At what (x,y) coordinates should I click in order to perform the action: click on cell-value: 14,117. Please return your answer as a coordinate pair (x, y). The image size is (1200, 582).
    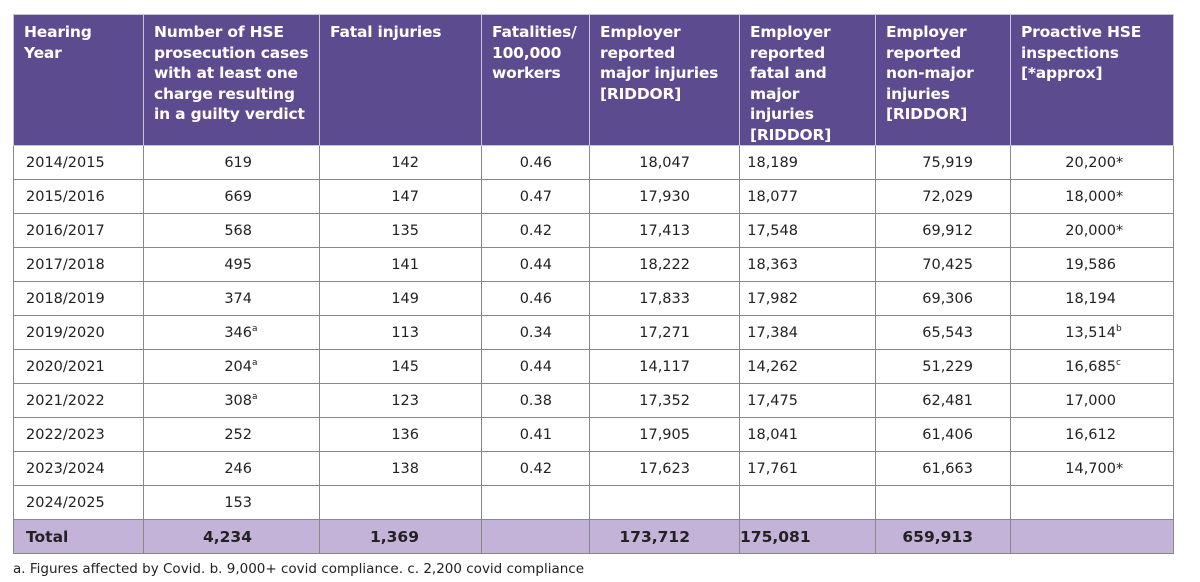
    Looking at the image, I should click on (664, 366).